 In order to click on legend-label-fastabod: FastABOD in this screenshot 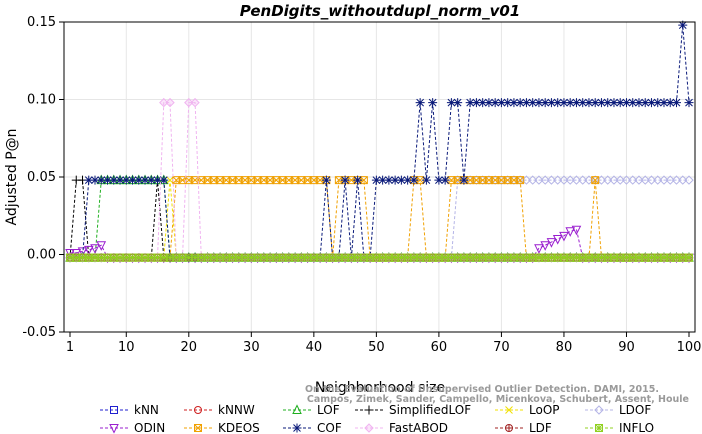, I will do `click(418, 427)`.